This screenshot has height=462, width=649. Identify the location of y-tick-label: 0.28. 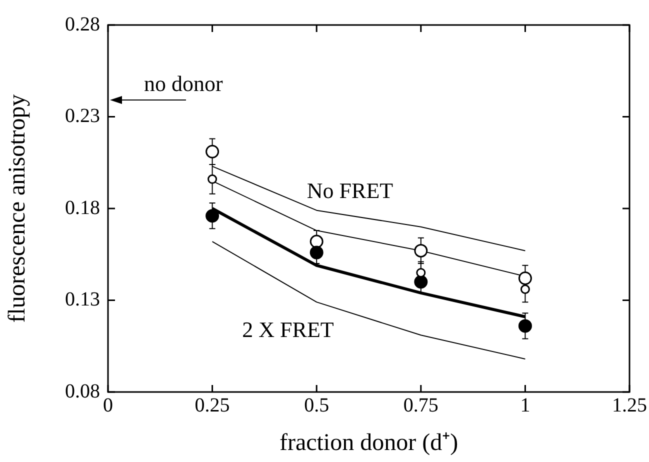
(82, 24).